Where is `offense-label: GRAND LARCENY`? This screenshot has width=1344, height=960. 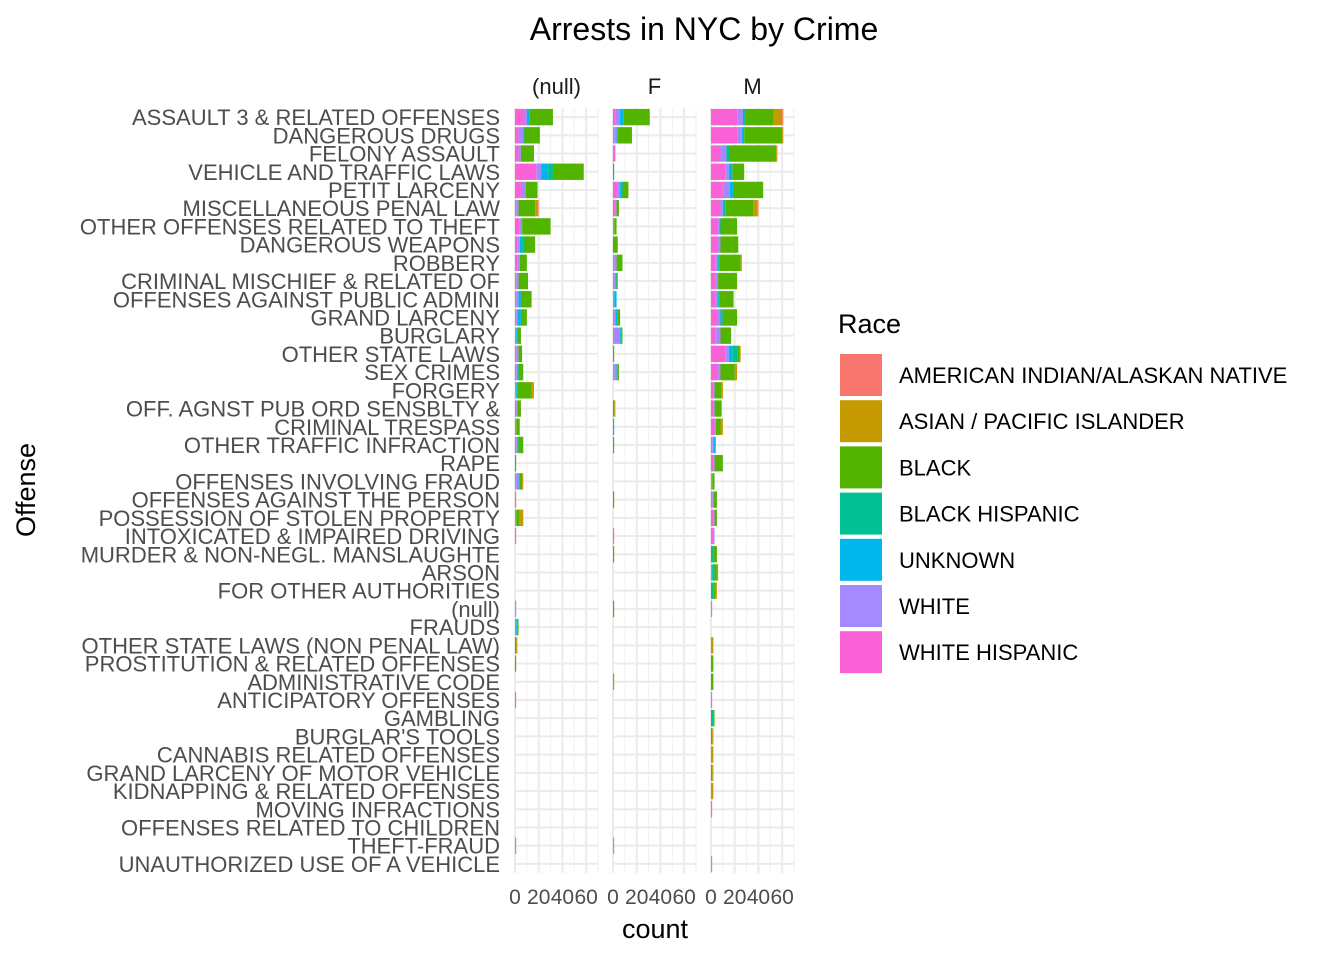
offense-label: GRAND LARCENY is located at coordinates (406, 317).